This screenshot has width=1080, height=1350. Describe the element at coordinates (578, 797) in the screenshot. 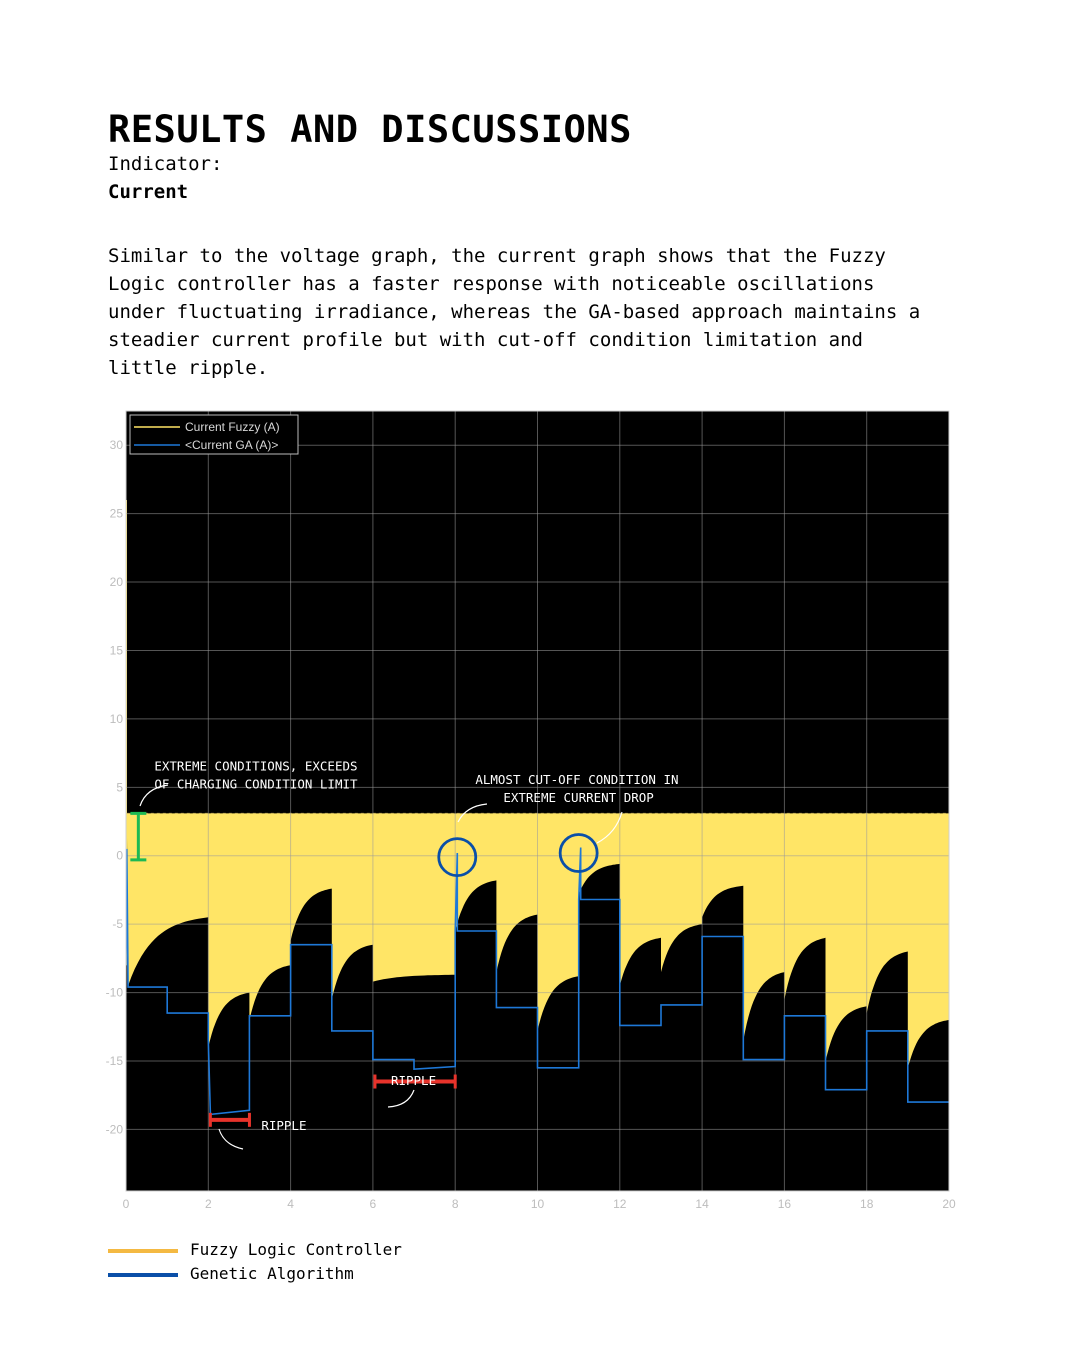

I see `annotation-1-line-1: EXTREME CURRENT DROP` at that location.